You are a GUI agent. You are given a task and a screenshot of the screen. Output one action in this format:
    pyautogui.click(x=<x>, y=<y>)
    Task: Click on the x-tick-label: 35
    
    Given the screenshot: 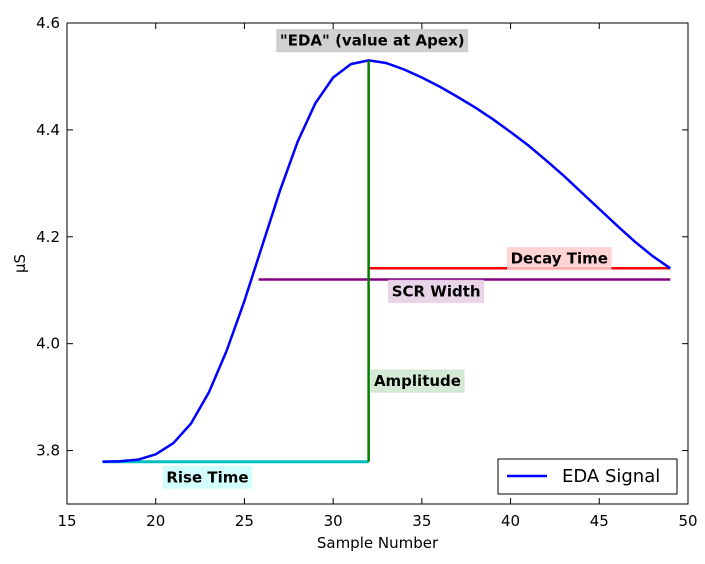 What is the action you would take?
    pyautogui.click(x=421, y=521)
    